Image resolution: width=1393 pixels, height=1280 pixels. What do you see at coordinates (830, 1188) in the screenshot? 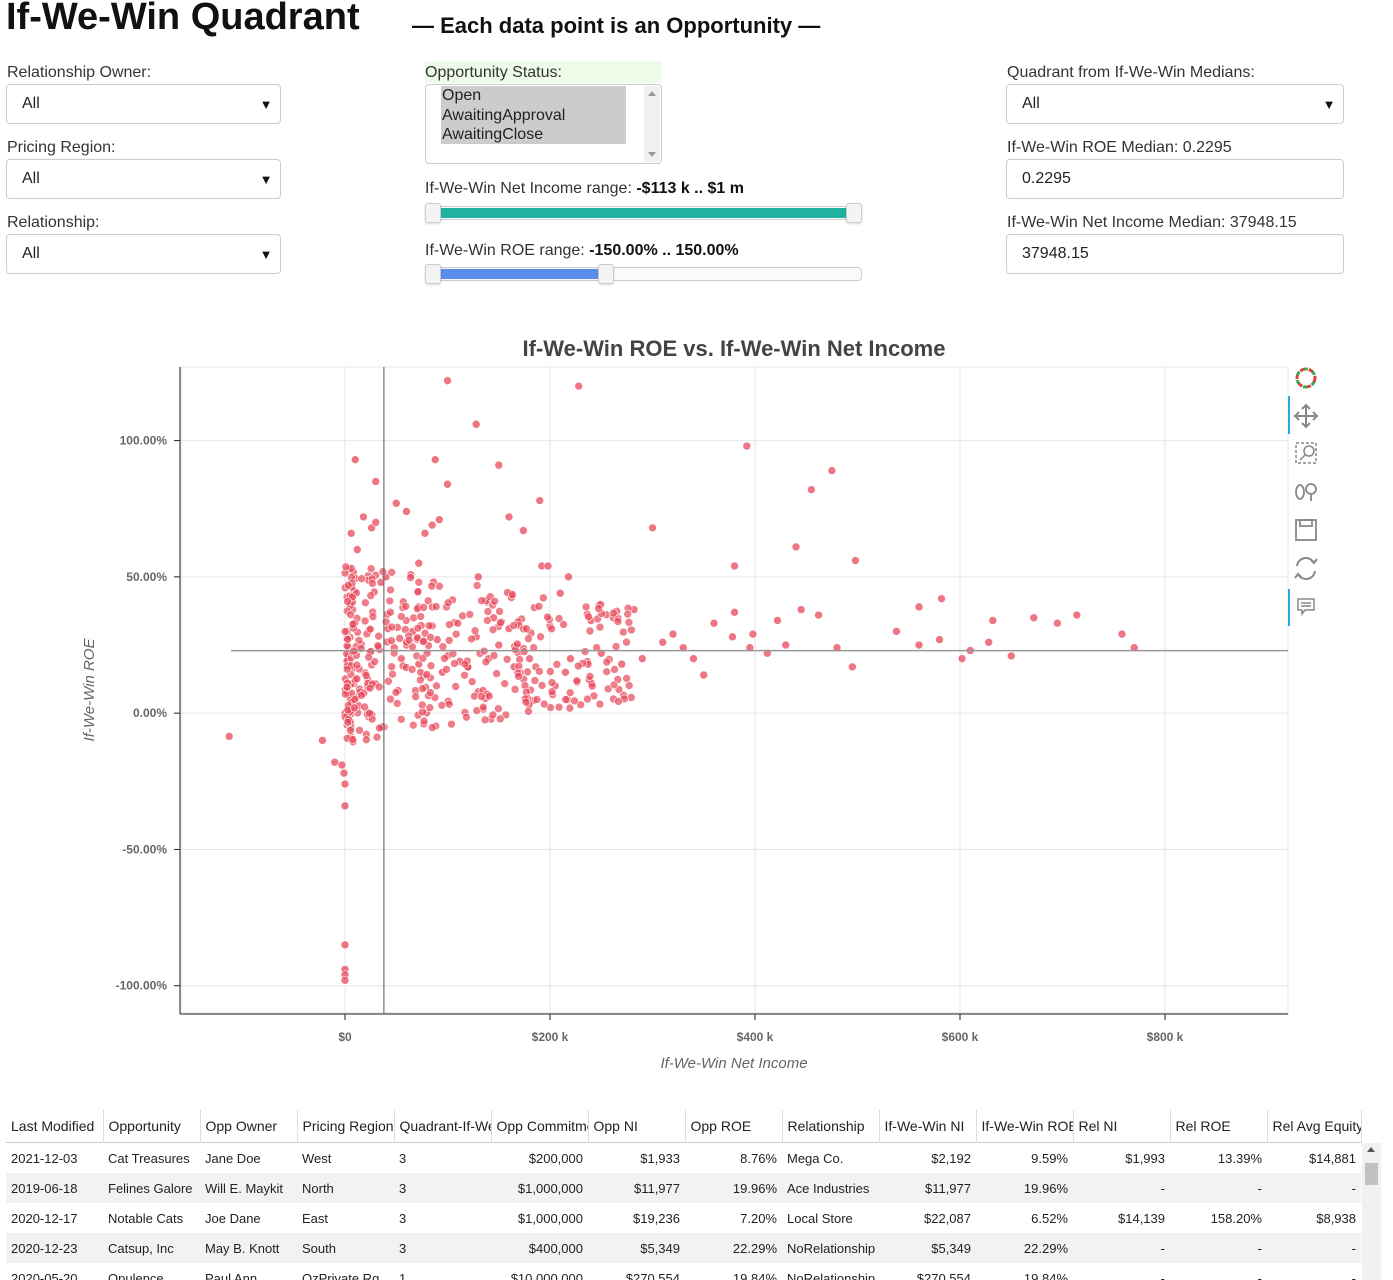
I see `table-cell: Ace Industries` at bounding box center [830, 1188].